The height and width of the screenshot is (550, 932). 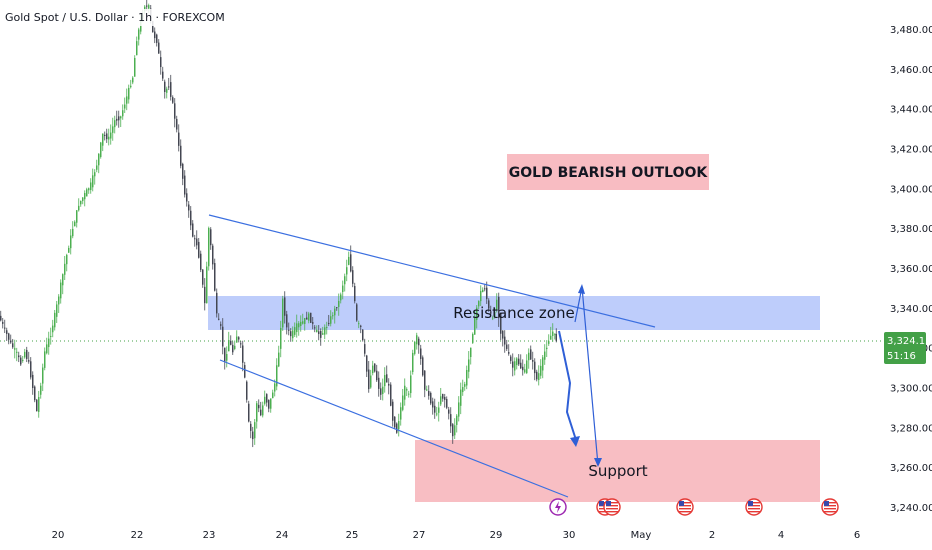 What do you see at coordinates (911, 229) in the screenshot?
I see `y-tick-label: 3,380.00` at bounding box center [911, 229].